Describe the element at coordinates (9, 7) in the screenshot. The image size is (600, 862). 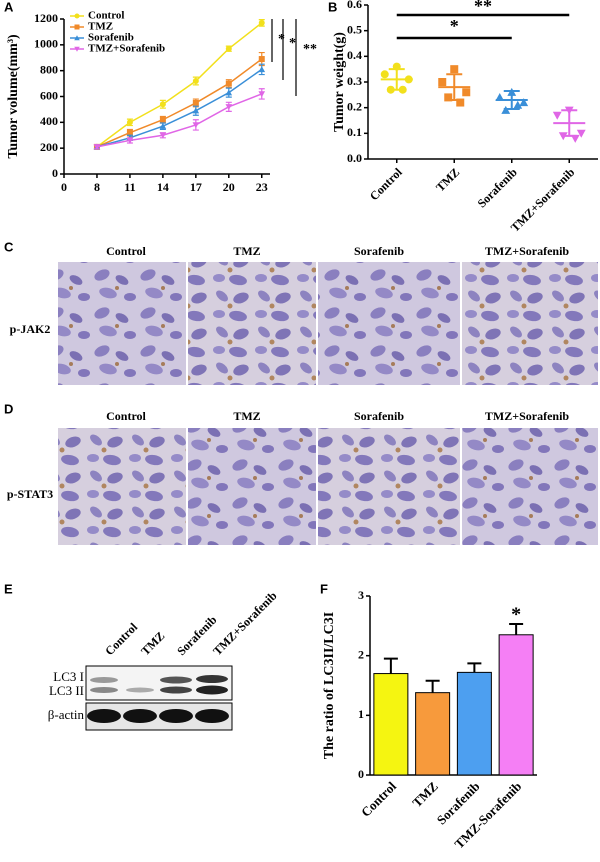
I see `panel-label: A` at that location.